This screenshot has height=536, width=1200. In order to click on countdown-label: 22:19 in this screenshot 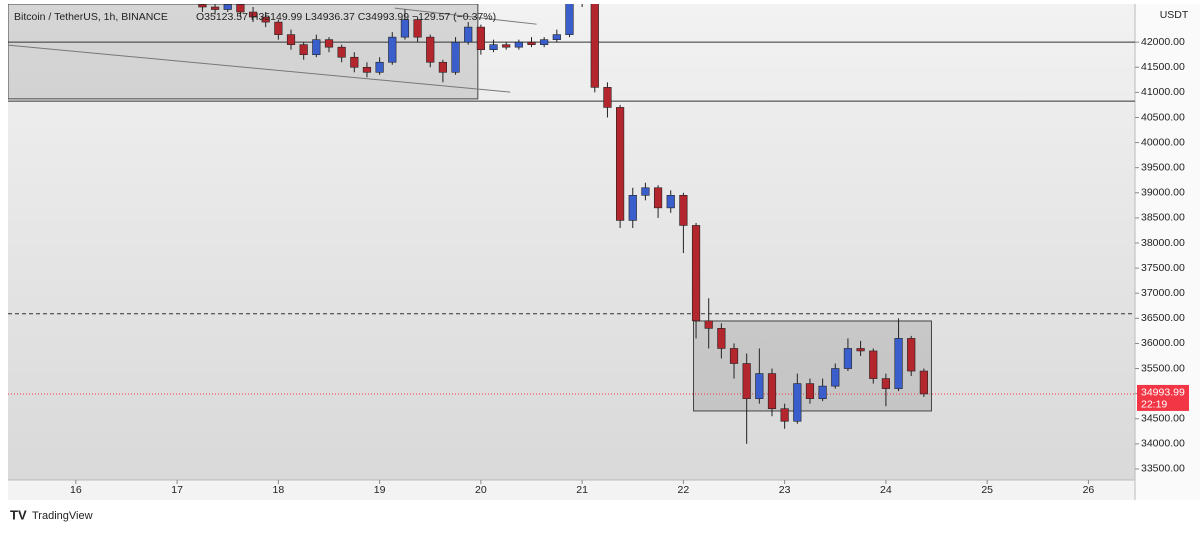, I will do `click(1154, 405)`.